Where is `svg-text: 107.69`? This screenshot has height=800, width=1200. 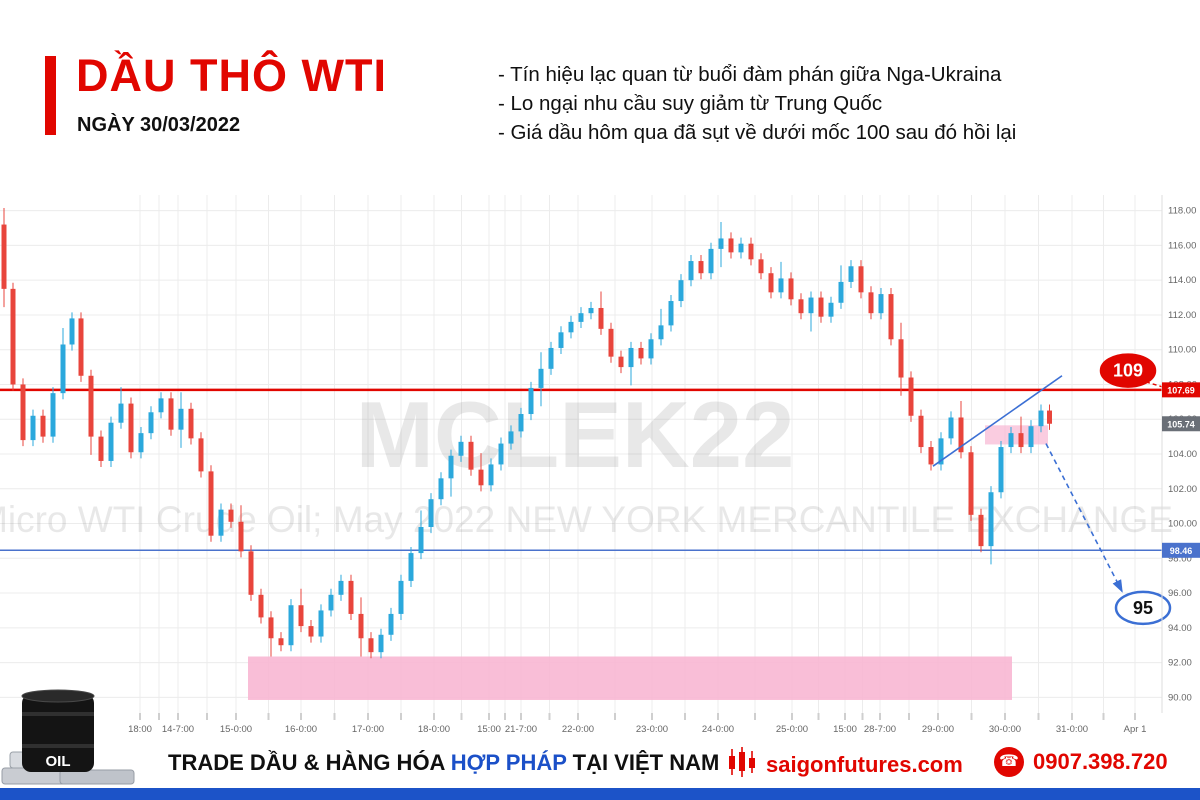
svg-text: 107.69 is located at coordinates (1181, 390).